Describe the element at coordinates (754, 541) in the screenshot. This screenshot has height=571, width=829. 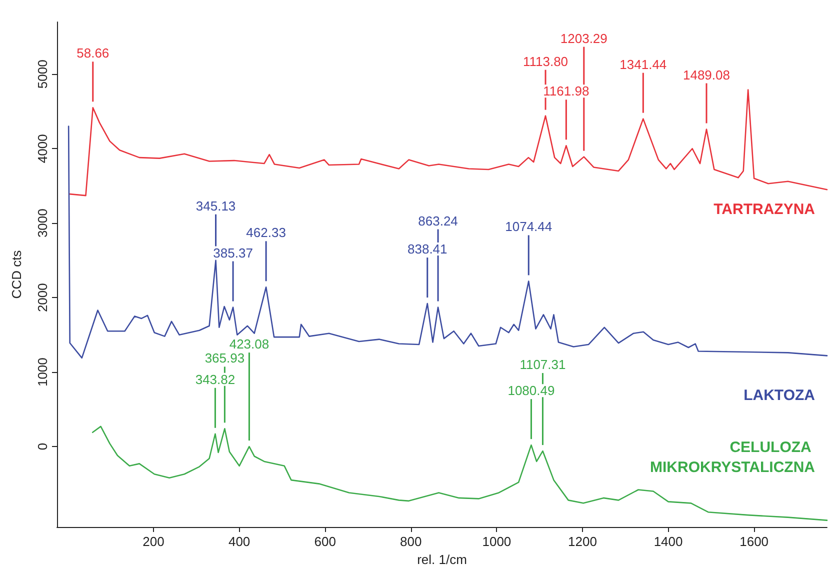
I see `x-tick-label: 1600` at that location.